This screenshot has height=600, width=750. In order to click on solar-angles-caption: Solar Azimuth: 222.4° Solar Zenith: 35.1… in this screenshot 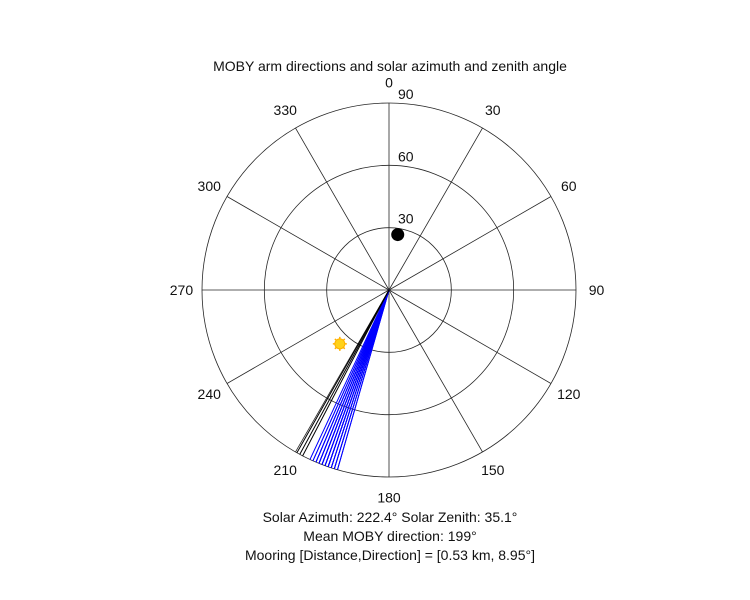, I will do `click(390, 517)`.